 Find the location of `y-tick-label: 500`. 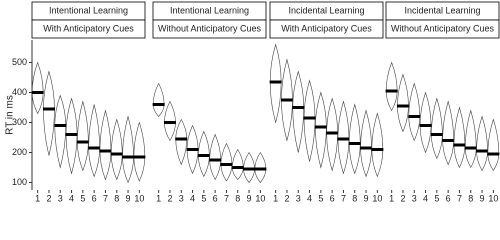

y-tick-label: 500 is located at coordinates (19, 62).